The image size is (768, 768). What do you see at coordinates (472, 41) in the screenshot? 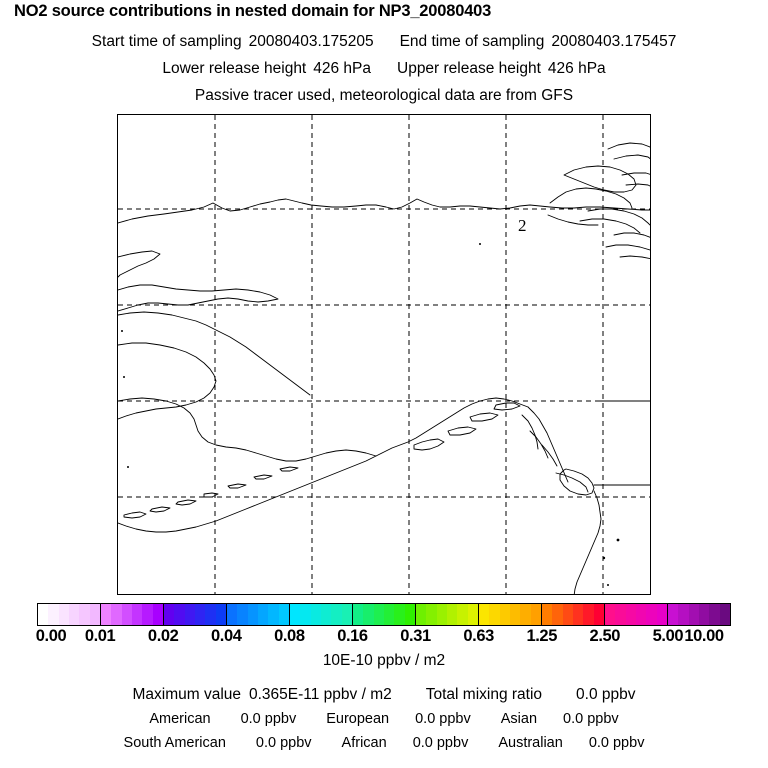
I see `end-time-label: End time of sampling` at bounding box center [472, 41].